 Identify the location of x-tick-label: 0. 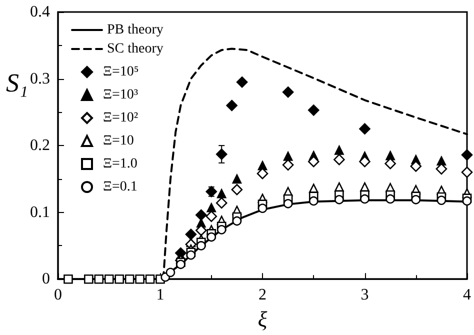
(58, 295).